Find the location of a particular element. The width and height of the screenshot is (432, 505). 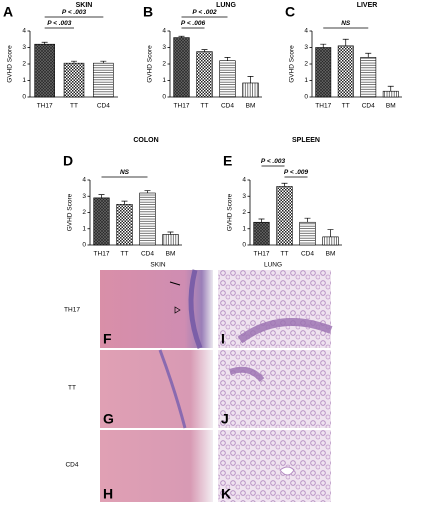

bar-chart: D COLON GVHD Score 0 1 2 3 4 TH17 TT CD4 BM NS is located at coordinates (122, 197).